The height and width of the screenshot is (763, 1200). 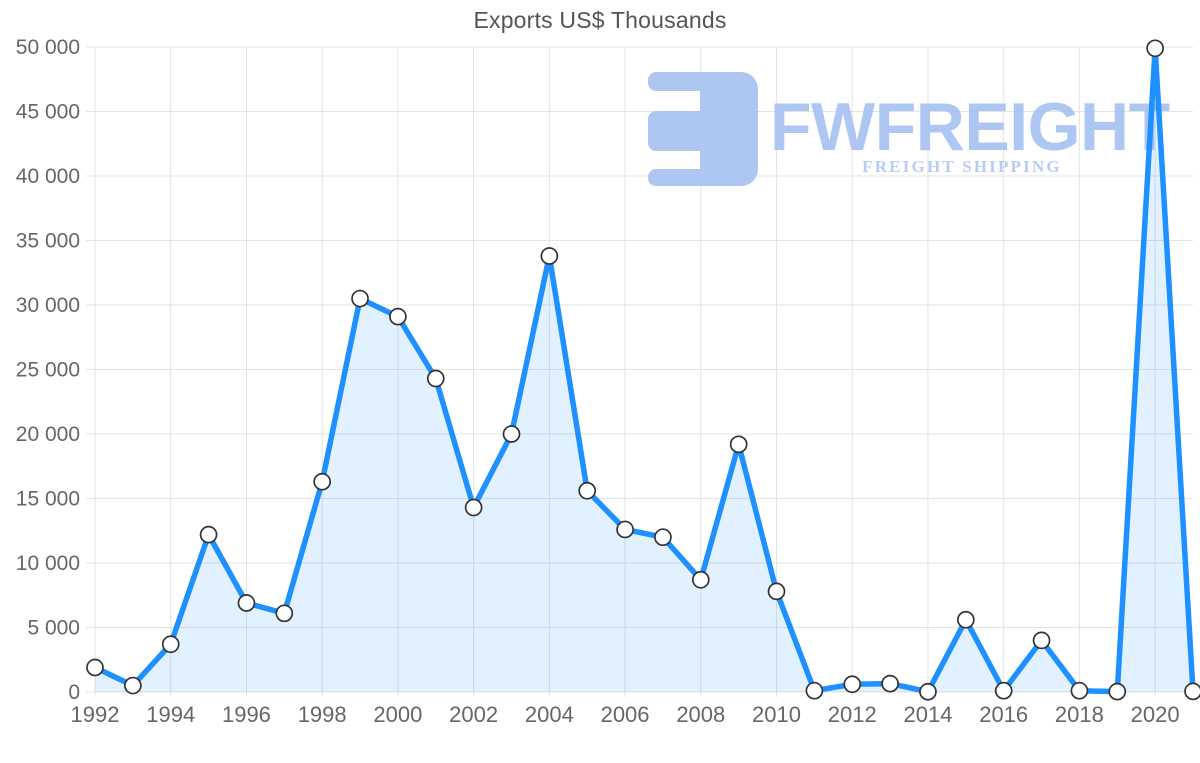 What do you see at coordinates (322, 714) in the screenshot?
I see `x-axis-tick-label: 1998` at bounding box center [322, 714].